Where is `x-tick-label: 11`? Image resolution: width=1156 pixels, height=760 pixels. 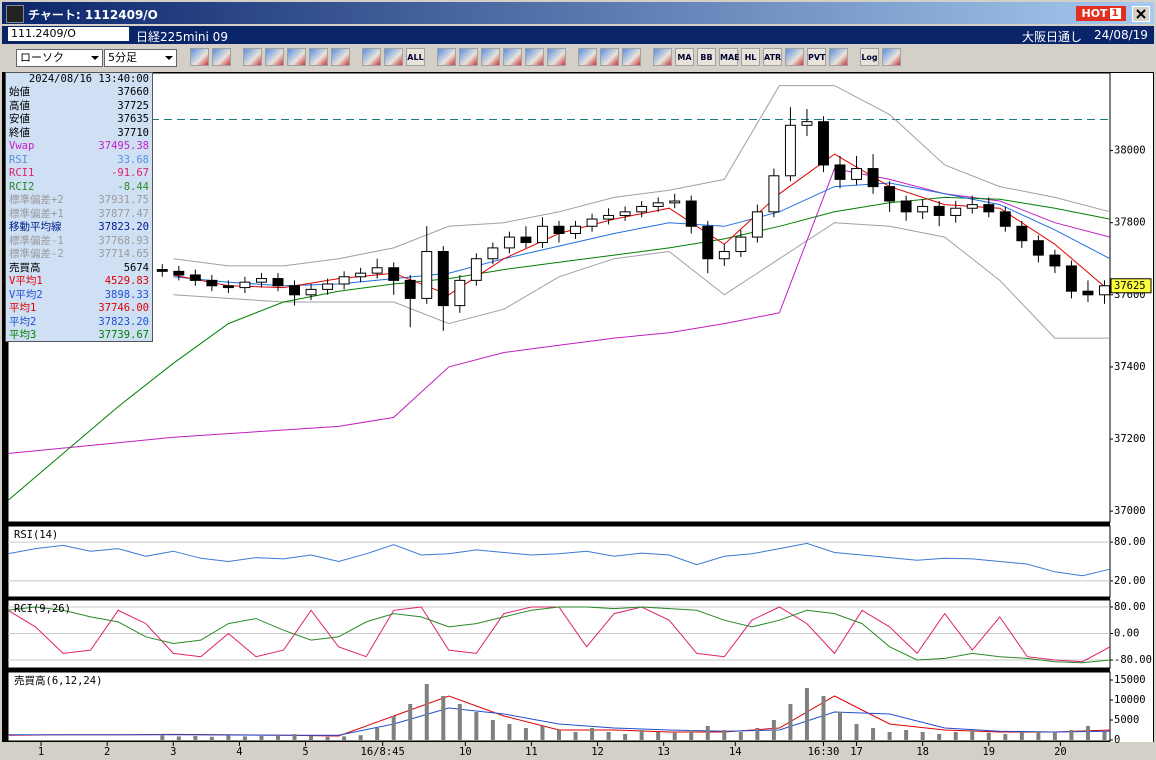 x-tick-label: 11 is located at coordinates (531, 752).